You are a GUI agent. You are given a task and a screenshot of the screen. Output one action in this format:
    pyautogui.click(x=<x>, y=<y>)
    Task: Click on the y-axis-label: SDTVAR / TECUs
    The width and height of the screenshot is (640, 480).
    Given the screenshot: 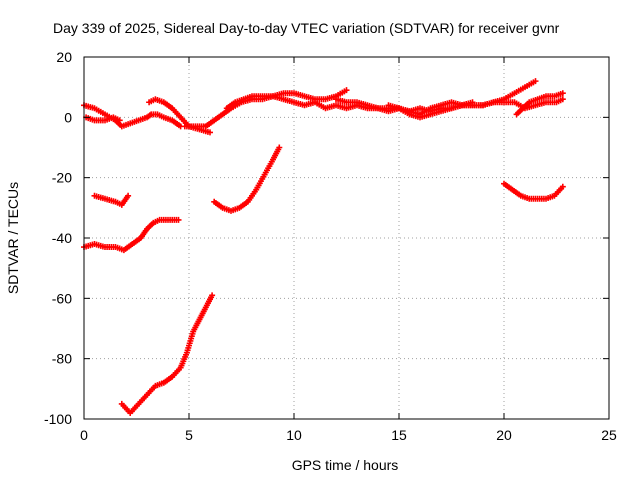 What is the action you would take?
    pyautogui.click(x=13, y=238)
    